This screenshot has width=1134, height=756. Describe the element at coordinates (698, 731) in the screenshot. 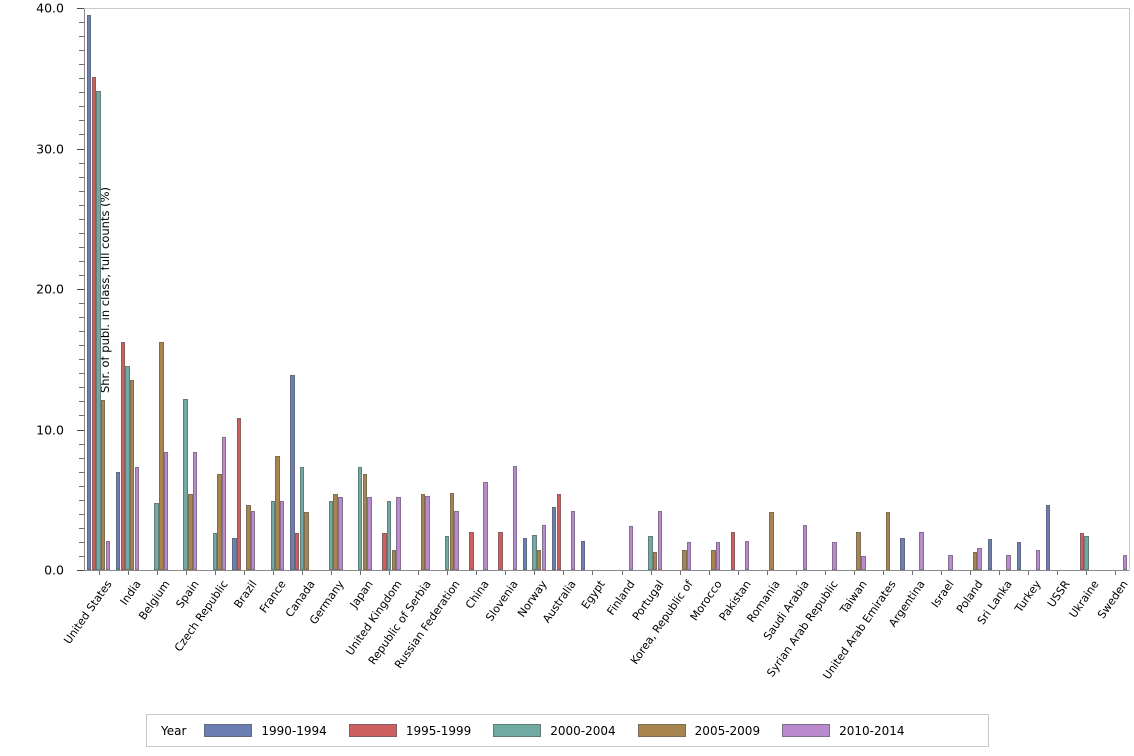

I see `legend-item: 2005-2009` at that location.